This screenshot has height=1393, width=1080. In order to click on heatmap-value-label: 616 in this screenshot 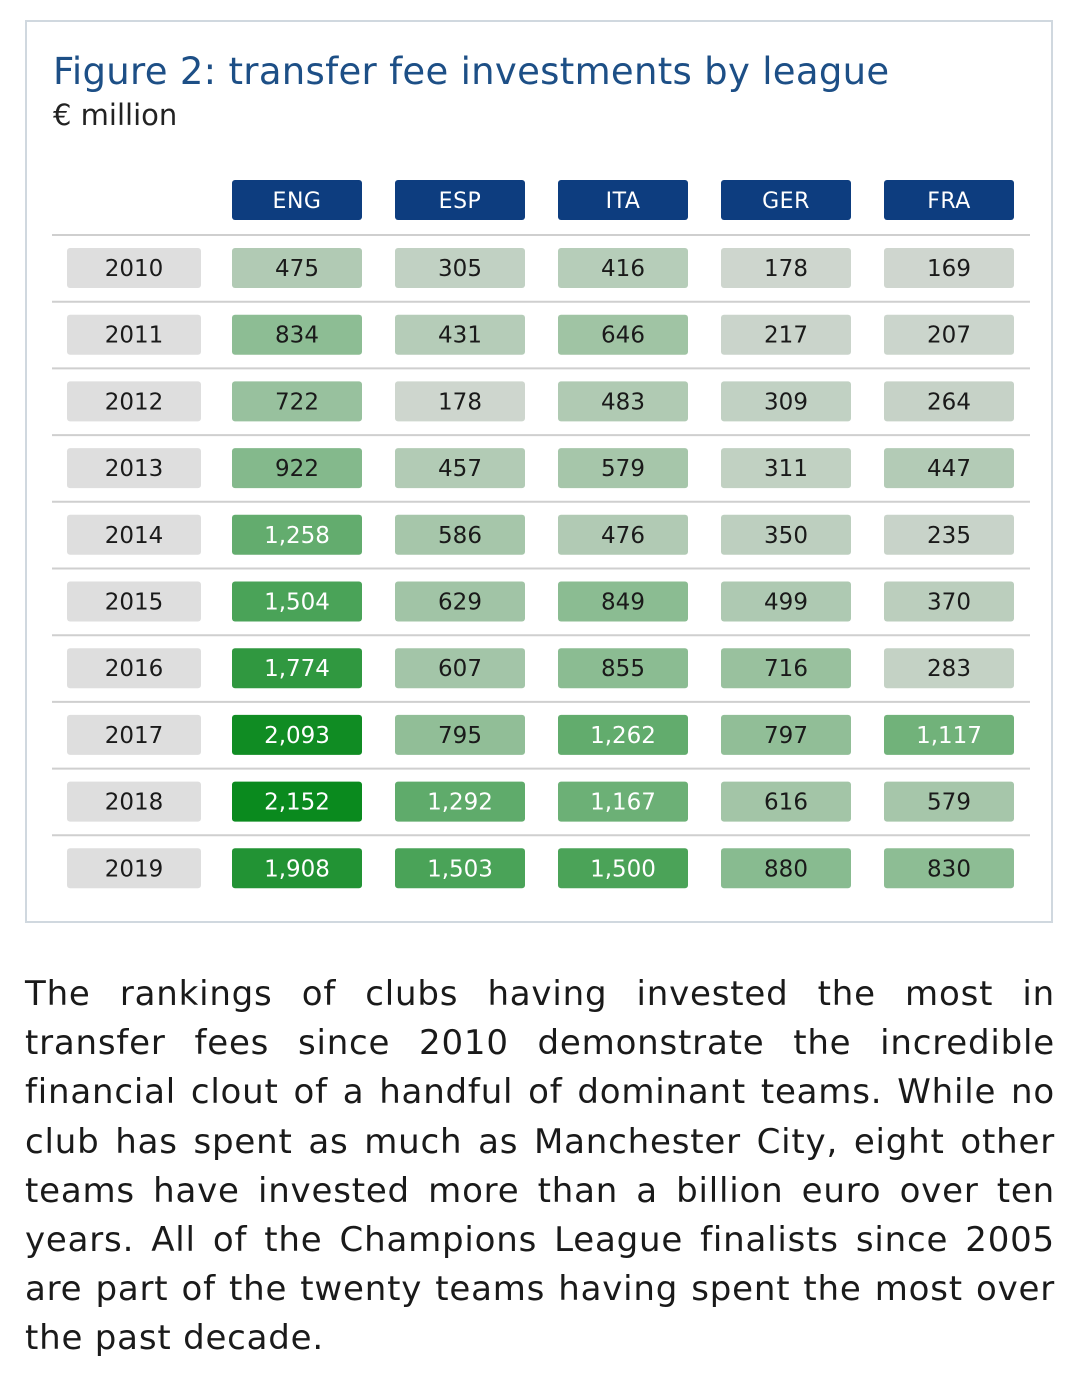, I will do `click(786, 803)`.